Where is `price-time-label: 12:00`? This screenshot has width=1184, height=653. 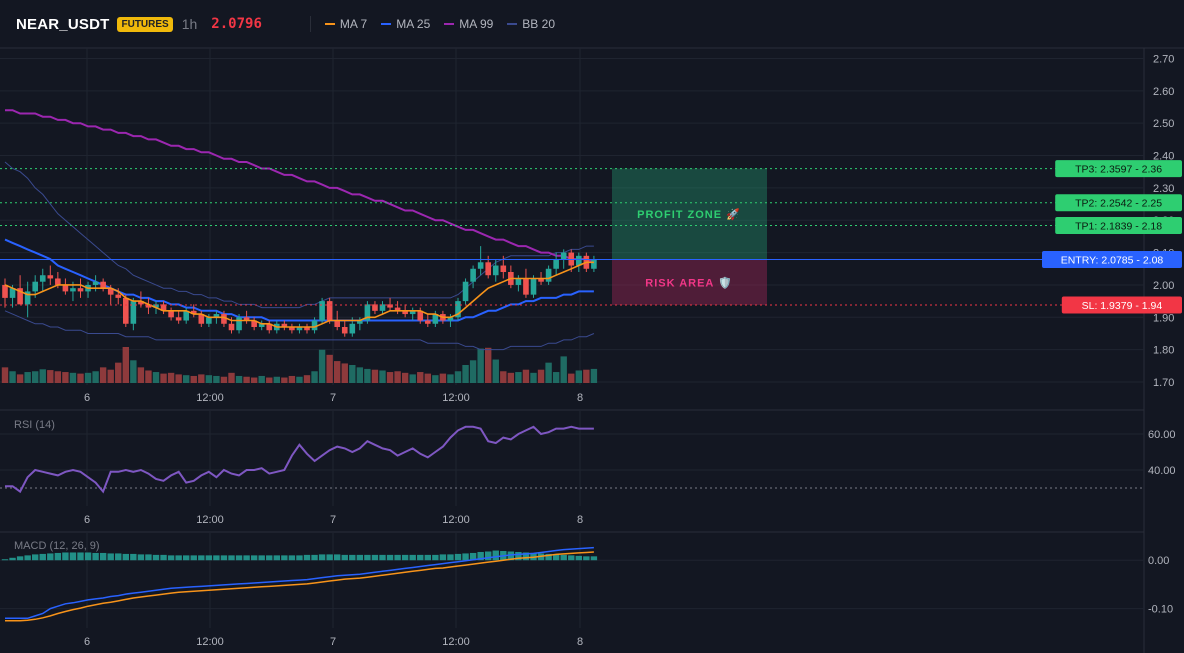 price-time-label: 12:00 is located at coordinates (210, 398).